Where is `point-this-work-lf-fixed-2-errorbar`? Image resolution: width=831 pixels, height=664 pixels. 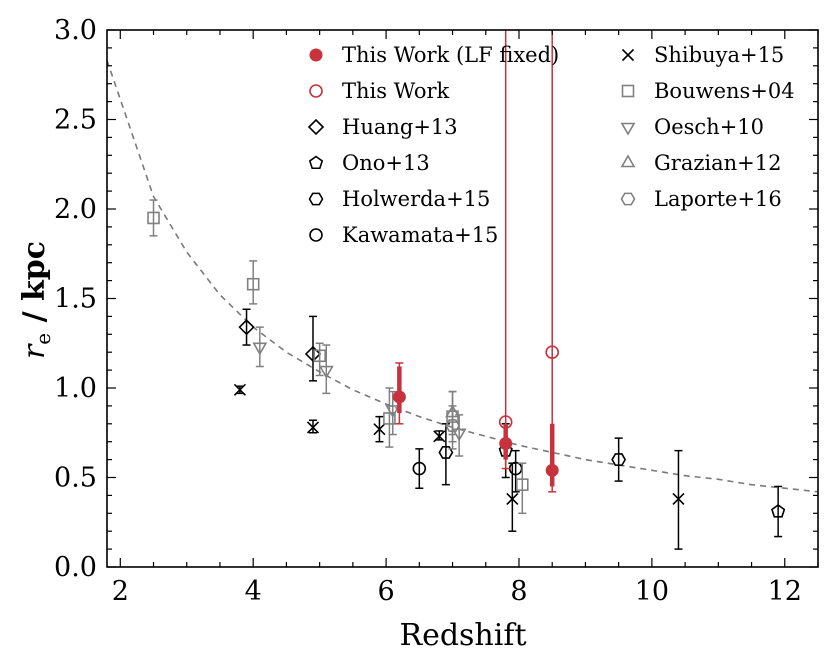 point-this-work-lf-fixed-2-errorbar is located at coordinates (505, 250).